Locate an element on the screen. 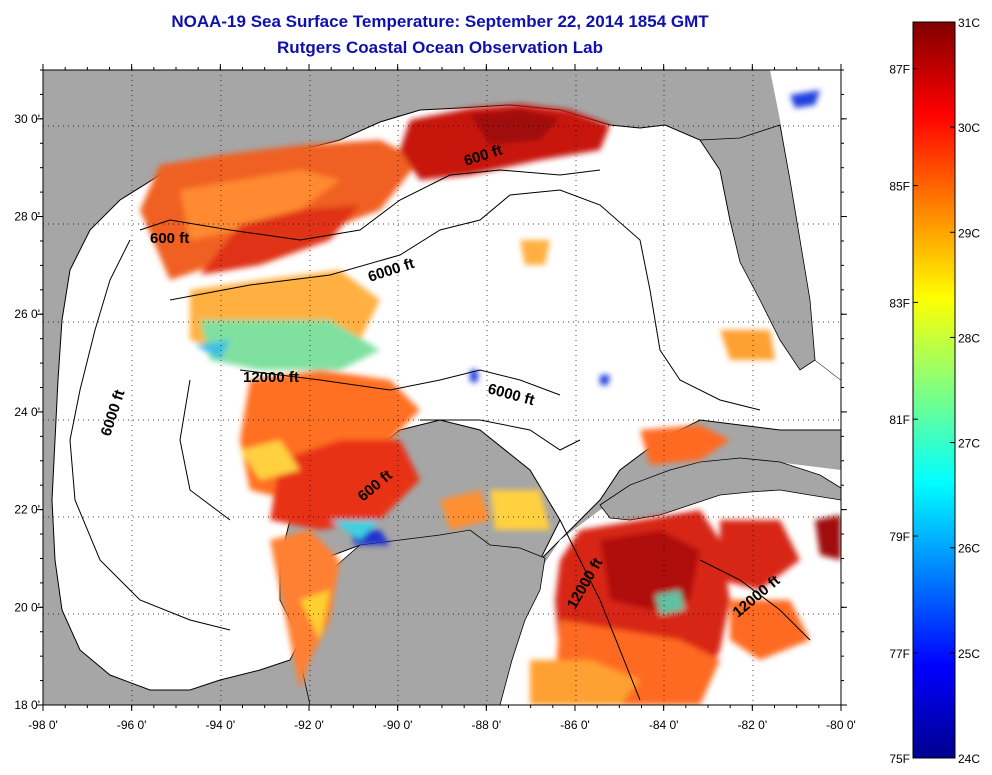 The width and height of the screenshot is (992, 775). y-tick-label: 28 0' is located at coordinates (27, 217).